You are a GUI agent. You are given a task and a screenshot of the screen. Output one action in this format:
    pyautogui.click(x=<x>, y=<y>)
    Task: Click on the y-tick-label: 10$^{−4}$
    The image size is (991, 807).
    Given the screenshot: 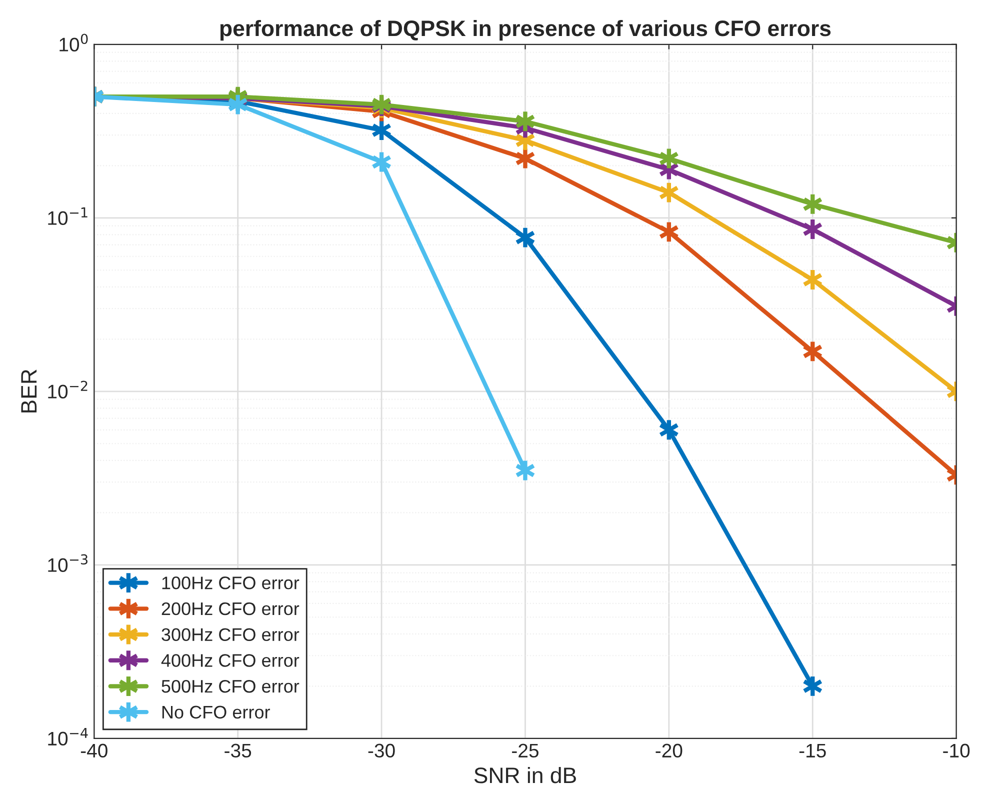 What is the action you would take?
    pyautogui.click(x=68, y=737)
    